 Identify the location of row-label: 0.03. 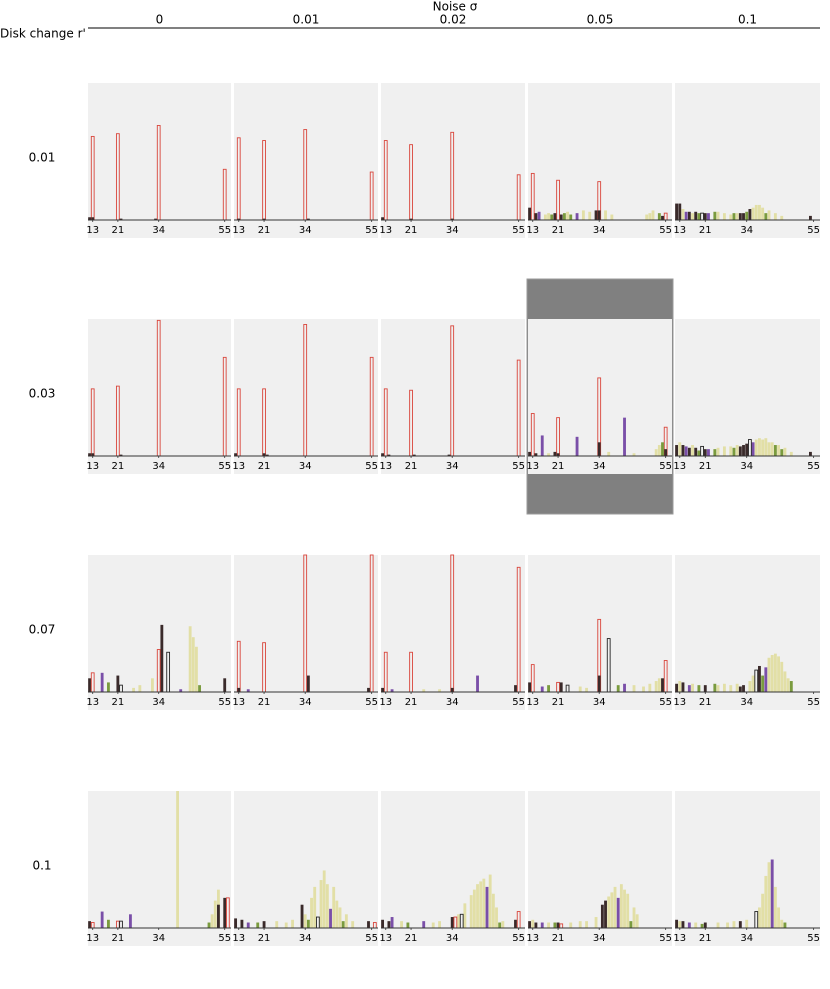
(42, 394).